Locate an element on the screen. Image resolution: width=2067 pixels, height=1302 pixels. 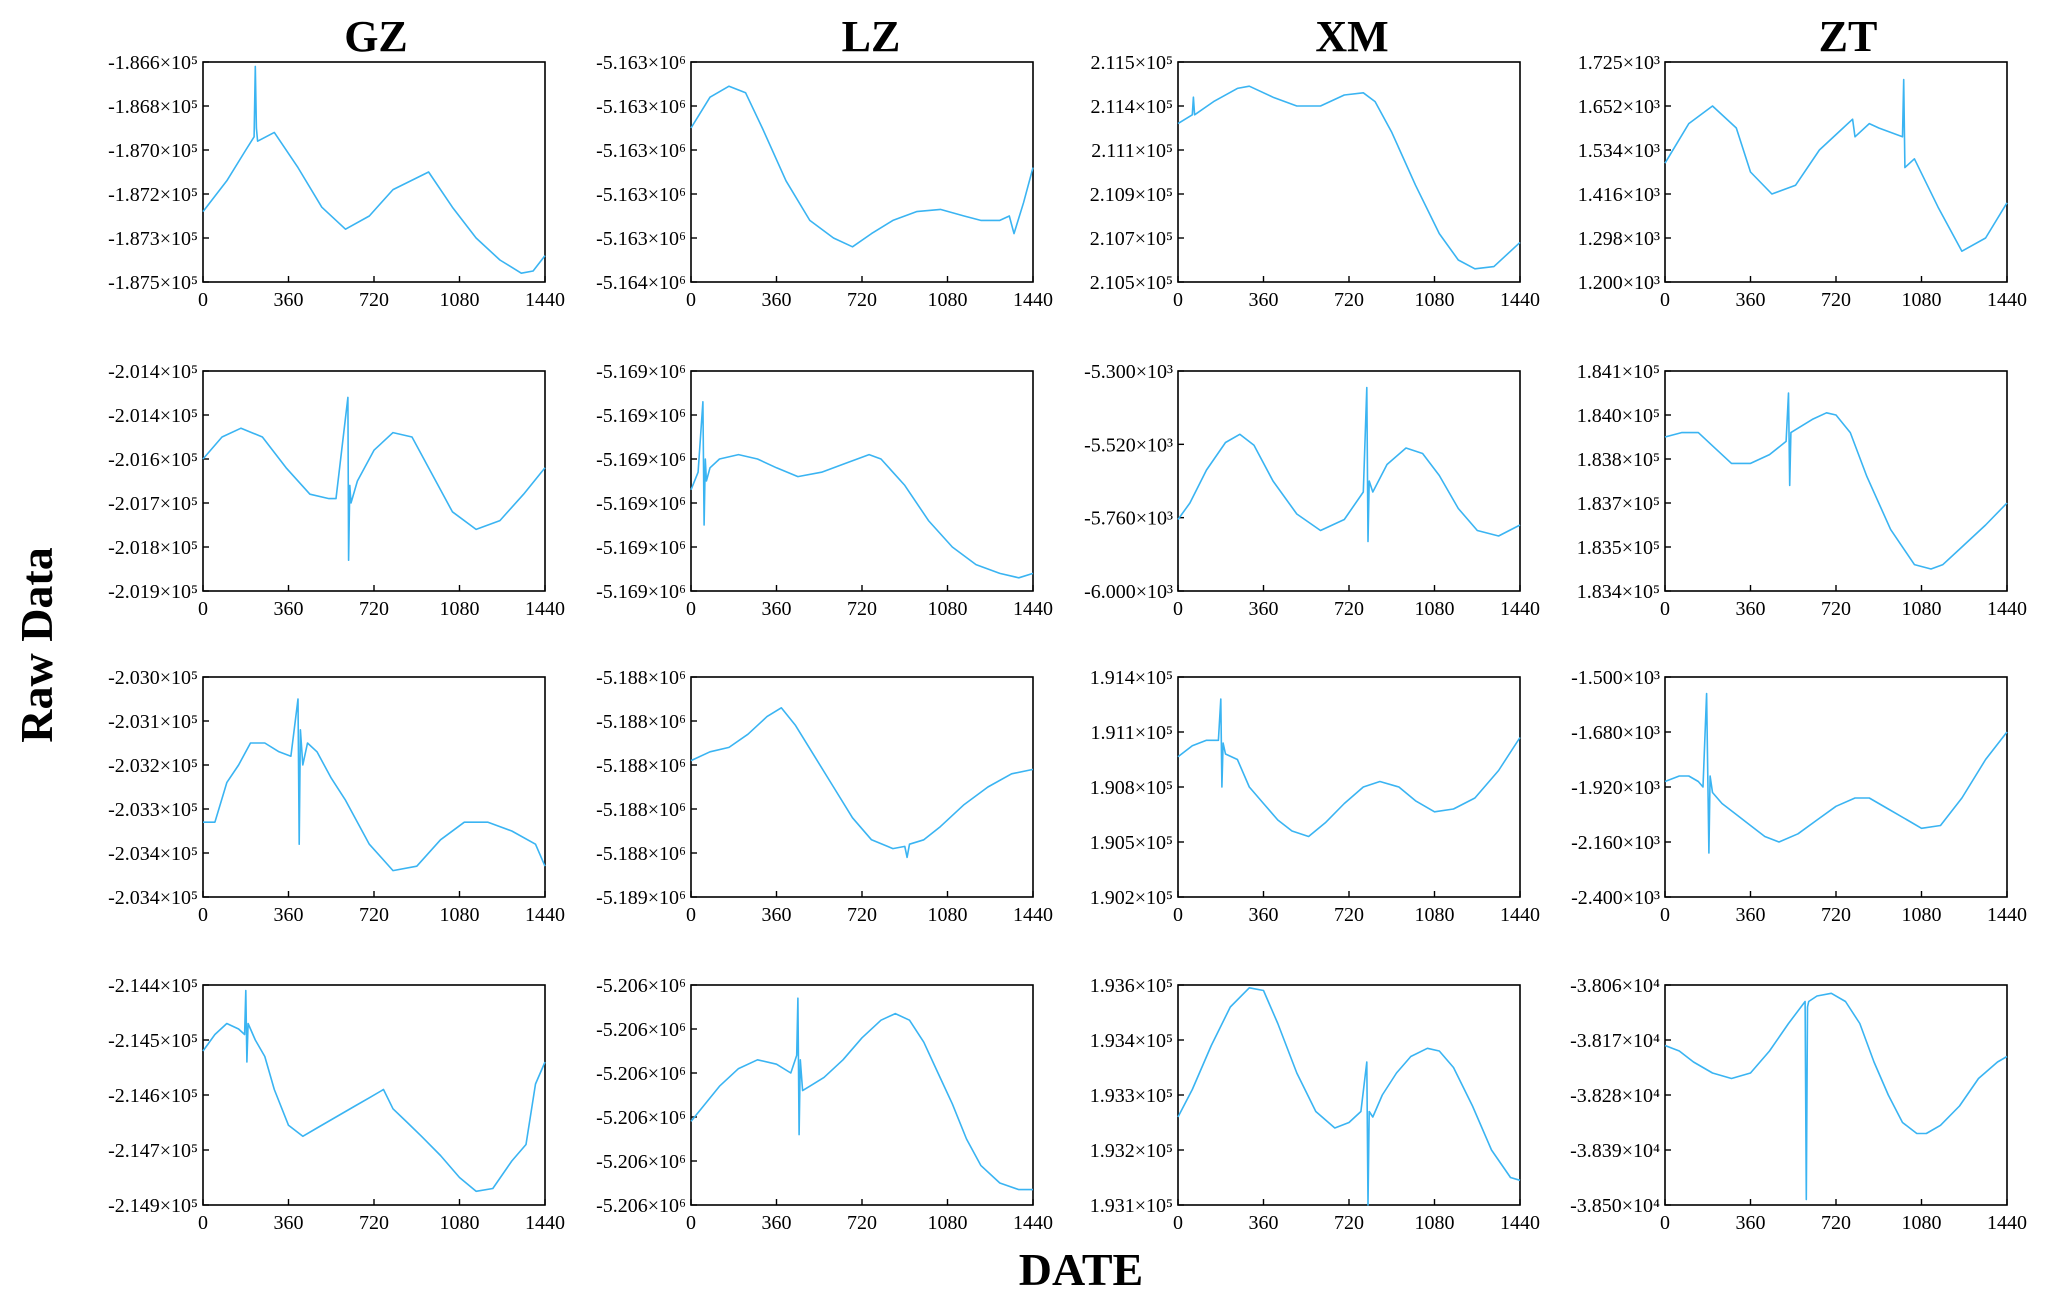
y-tick-label: 1.905×10⁵ is located at coordinates (1131, 843).